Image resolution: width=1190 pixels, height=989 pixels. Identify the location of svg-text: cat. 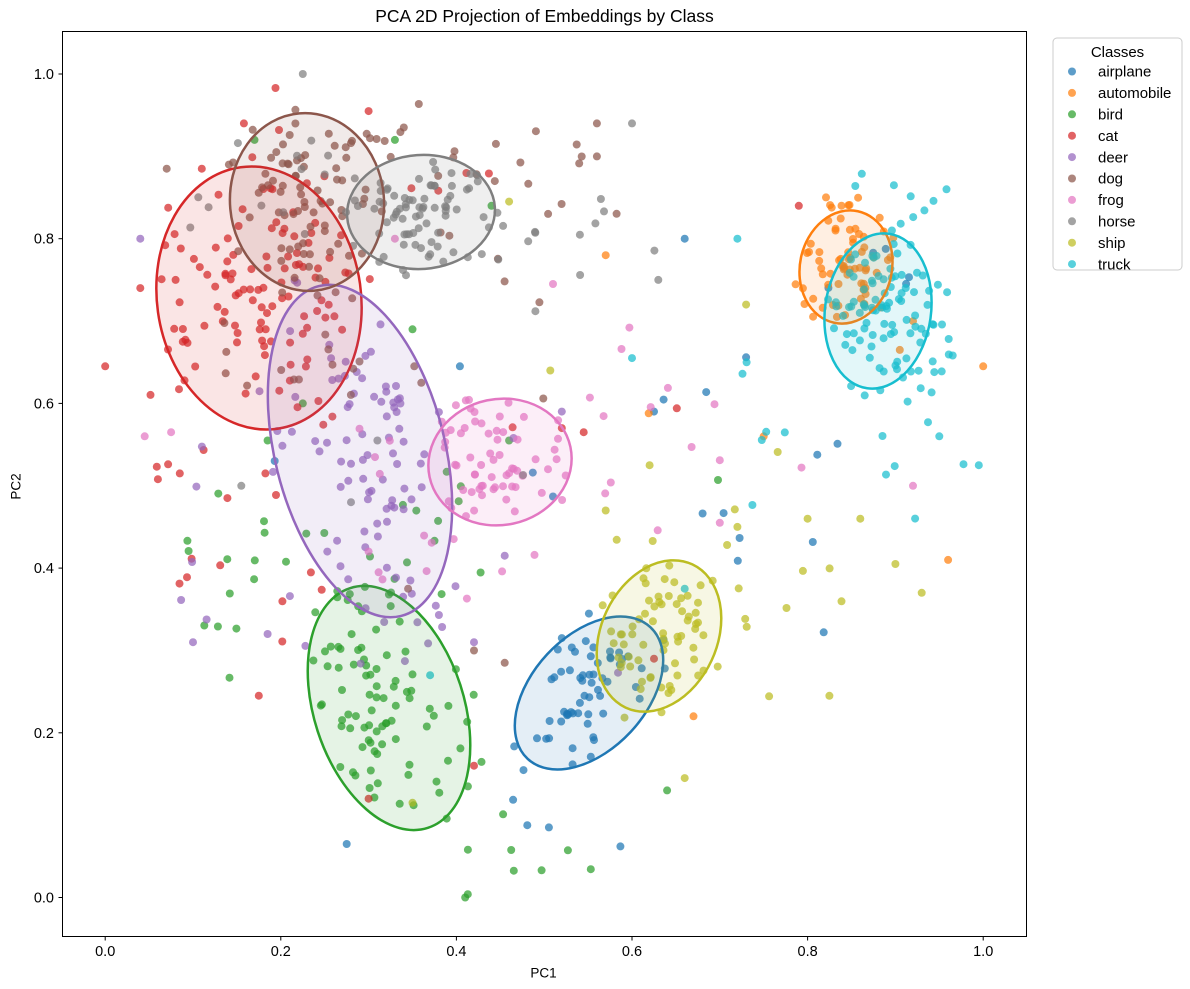
(1108, 136).